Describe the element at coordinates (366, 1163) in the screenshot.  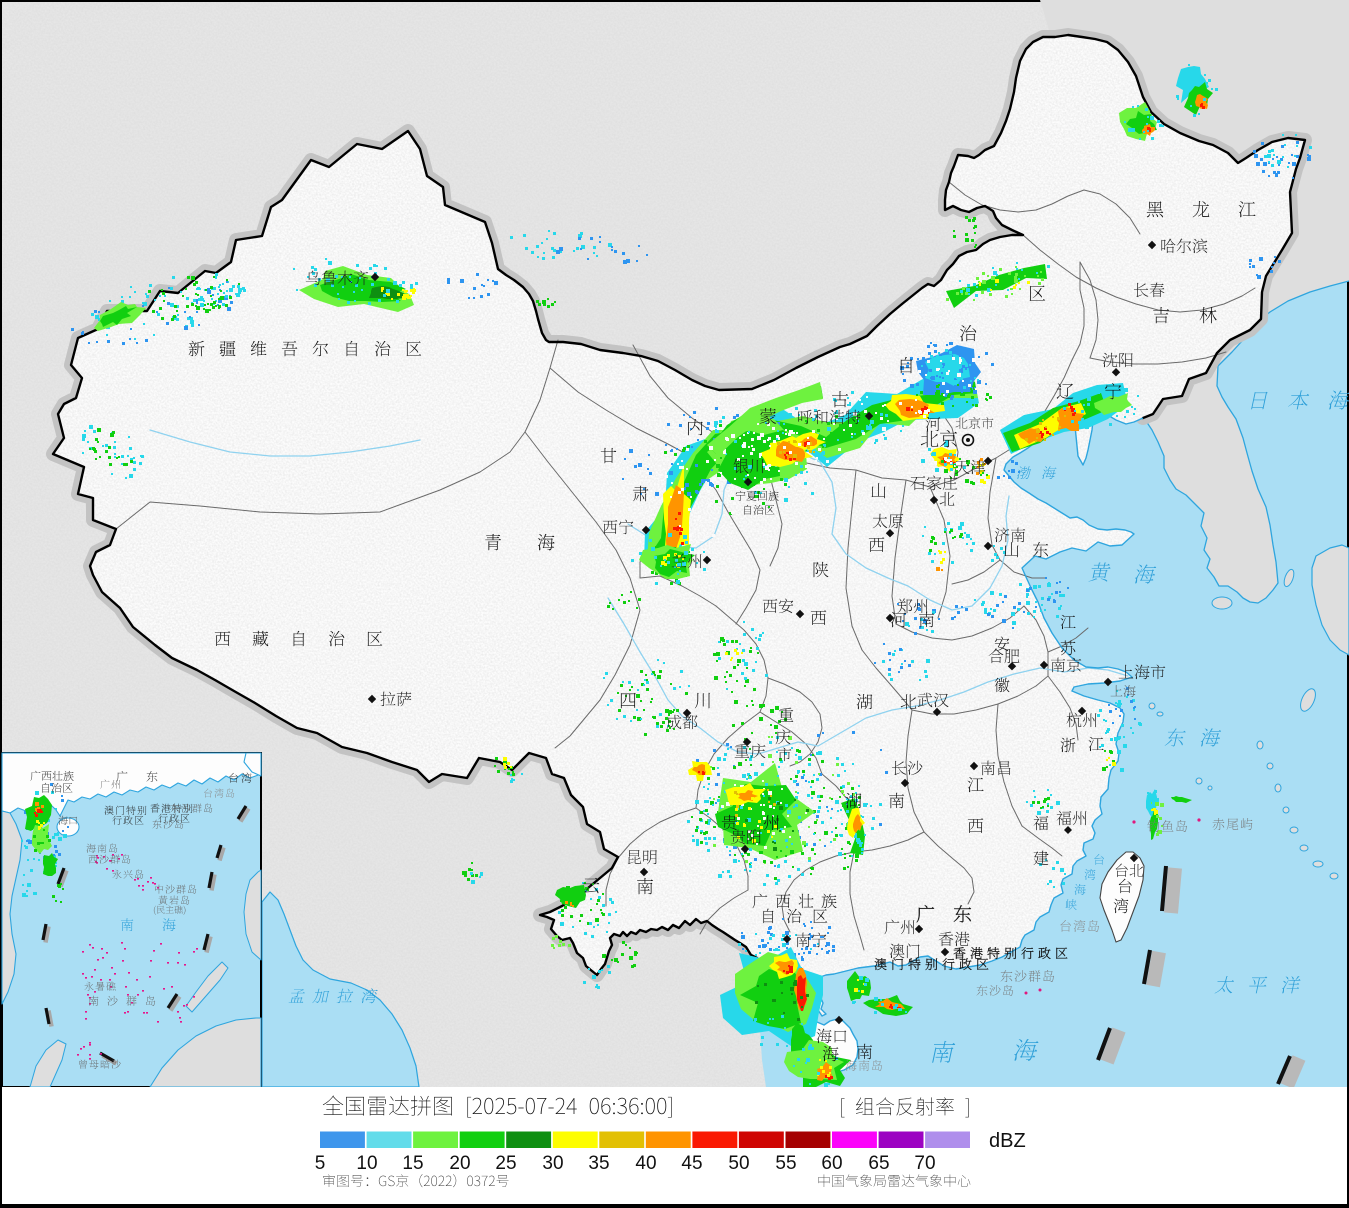
I see `svg-text: 10` at that location.